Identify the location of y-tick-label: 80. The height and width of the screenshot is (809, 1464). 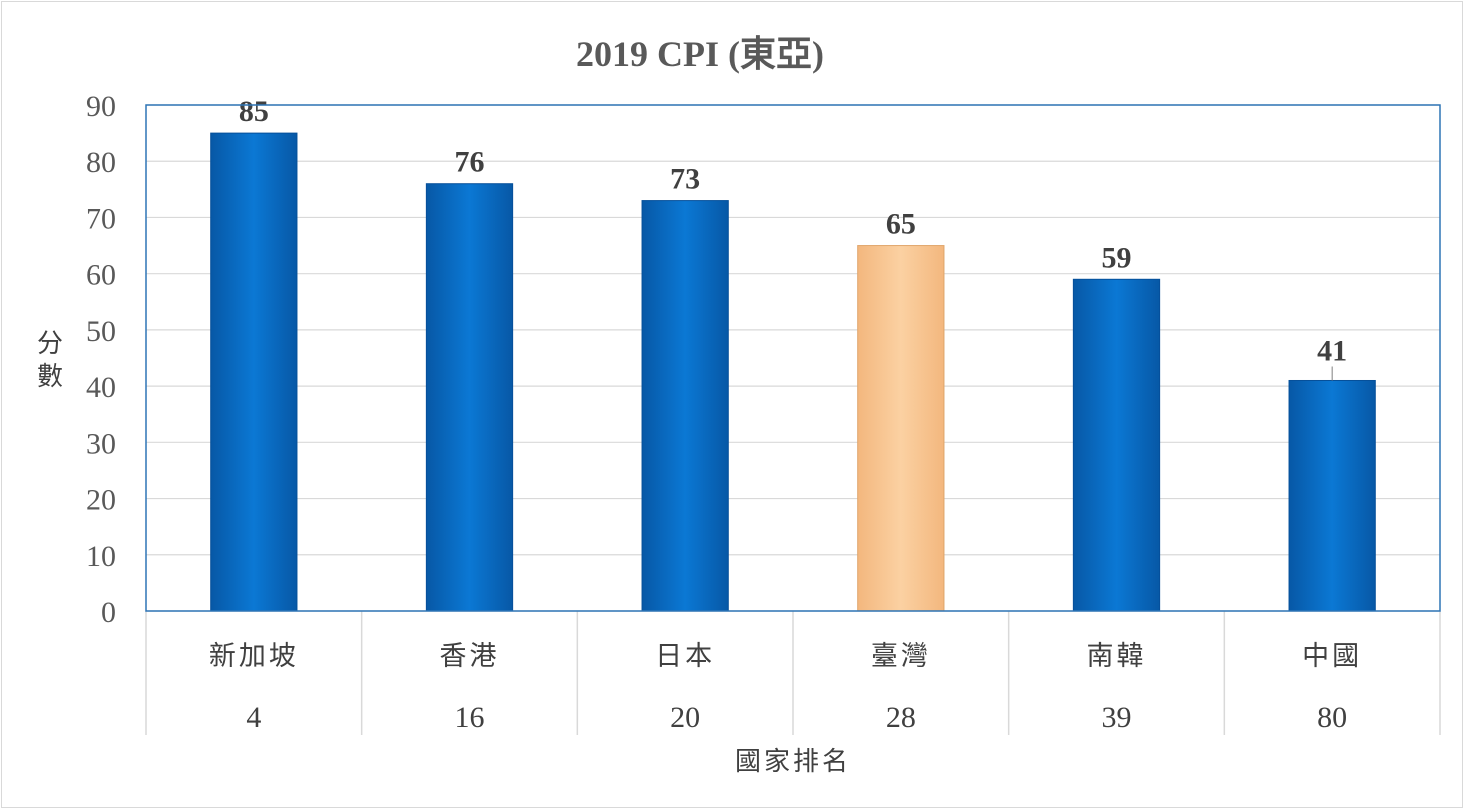
(101, 162).